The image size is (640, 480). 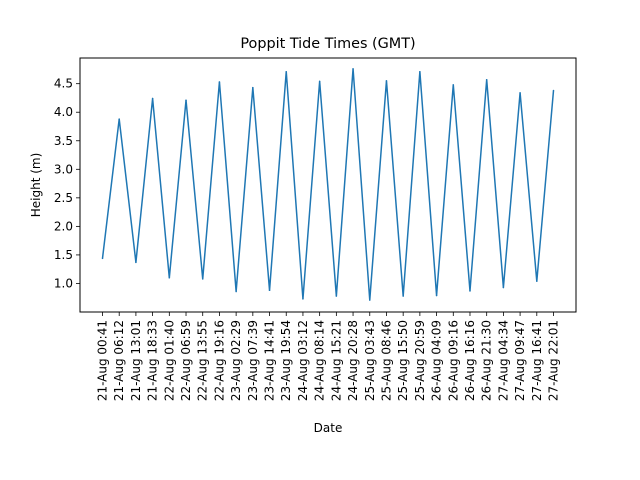 I want to click on x-tick-label: 21-Aug 06:12, so click(x=119, y=360).